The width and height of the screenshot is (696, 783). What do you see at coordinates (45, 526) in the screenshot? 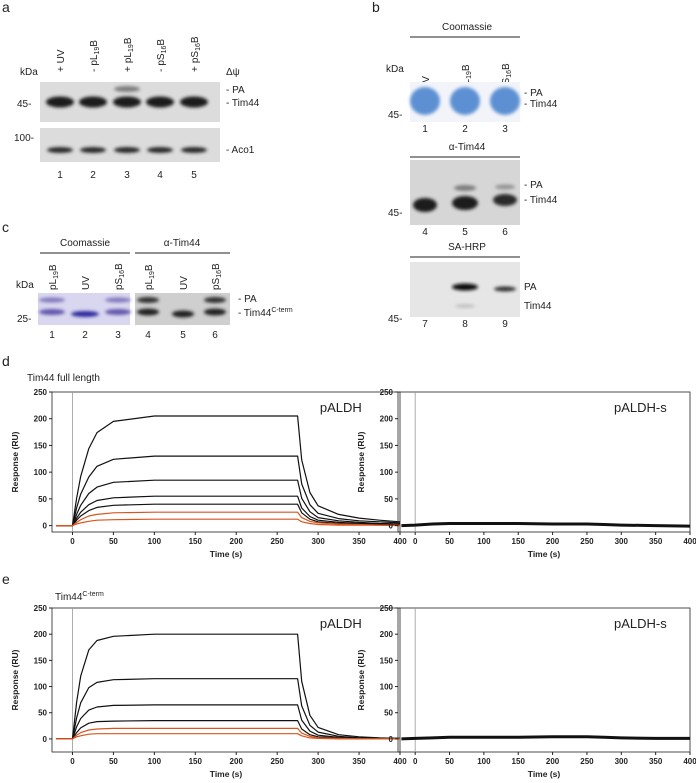
I see `y-tick-label: 0` at bounding box center [45, 526].